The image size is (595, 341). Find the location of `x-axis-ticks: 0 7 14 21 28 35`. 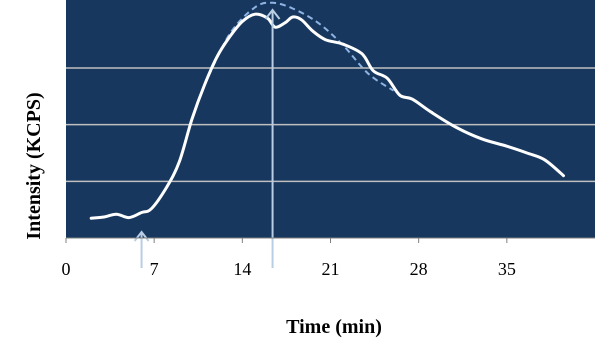

x-axis-ticks: 0 7 14 21 28 35 is located at coordinates (289, 258).